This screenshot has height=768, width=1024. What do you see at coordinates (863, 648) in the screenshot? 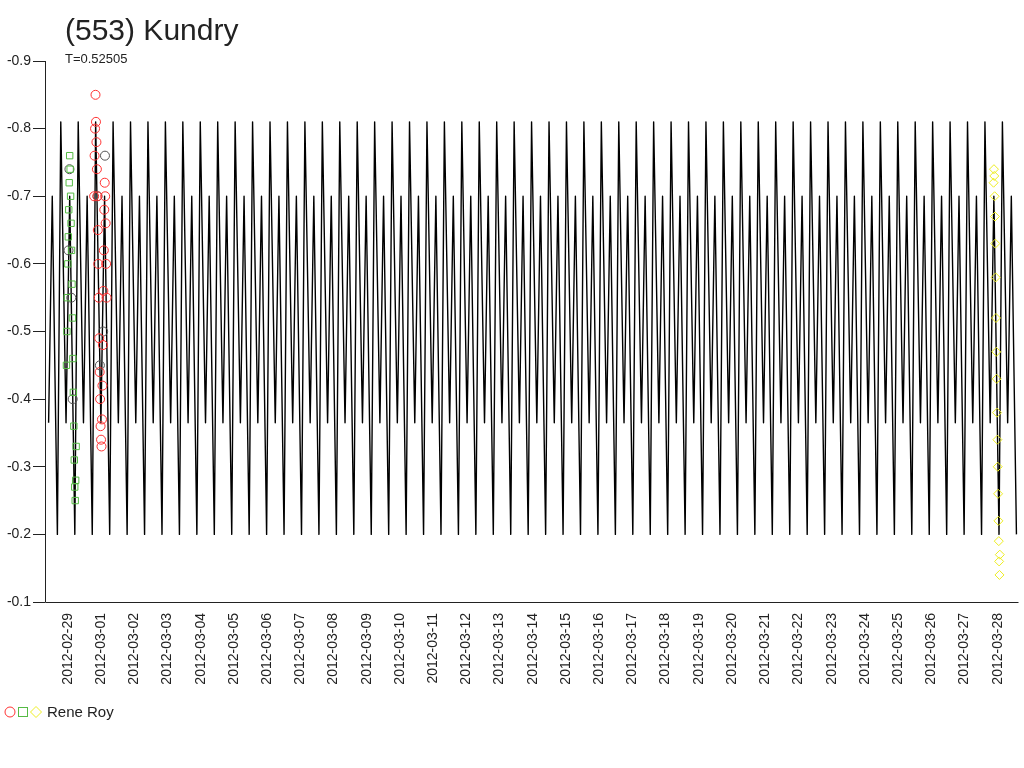
I see `x-tick-label: 2012-03-24` at bounding box center [863, 648].